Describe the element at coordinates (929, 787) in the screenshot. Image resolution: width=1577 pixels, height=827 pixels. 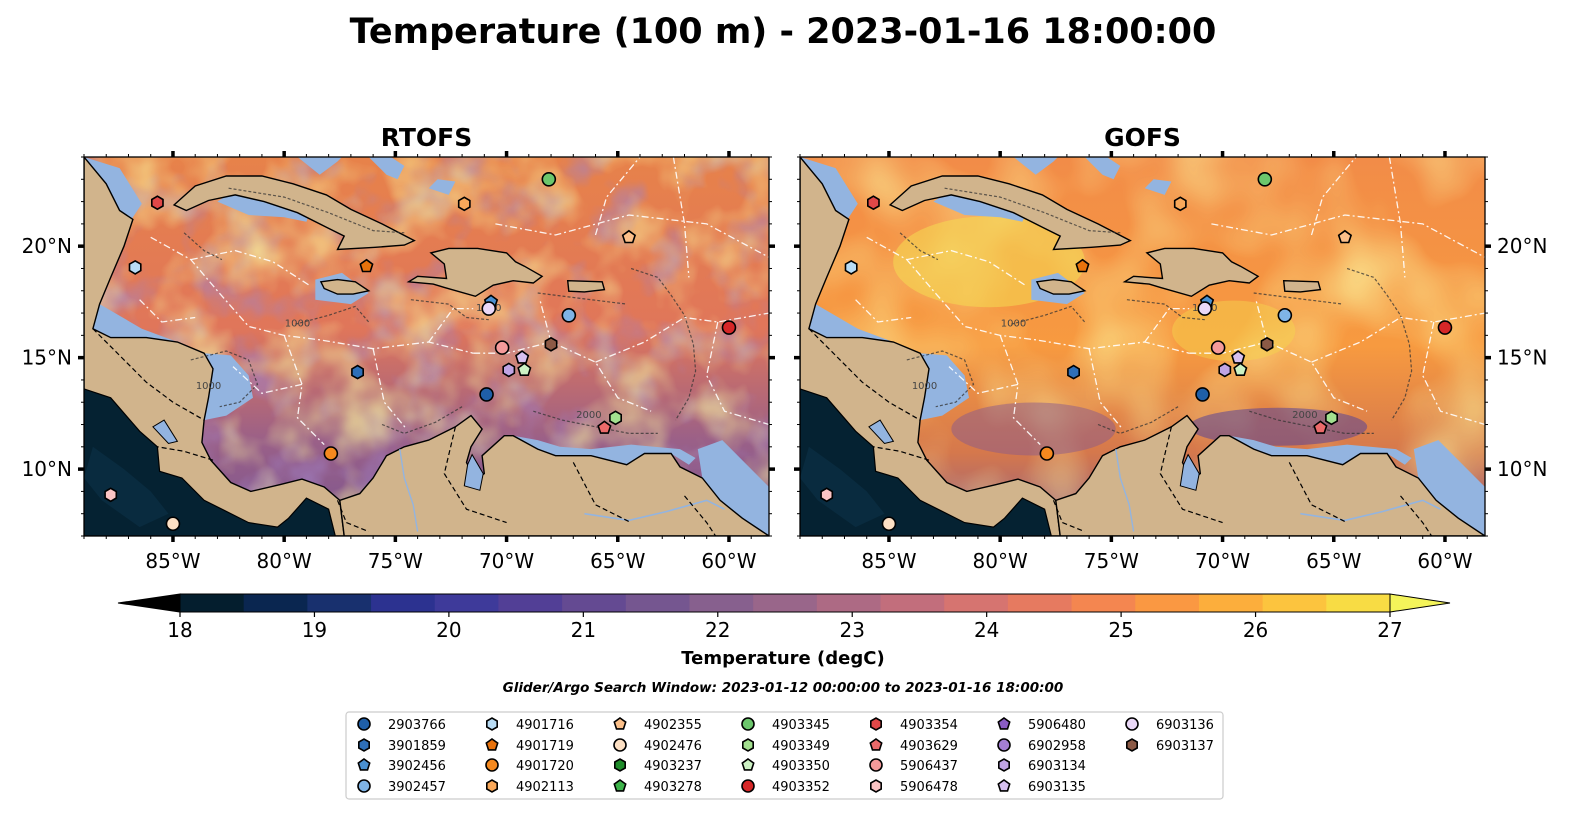
I see `legend-label: 5906478` at that location.